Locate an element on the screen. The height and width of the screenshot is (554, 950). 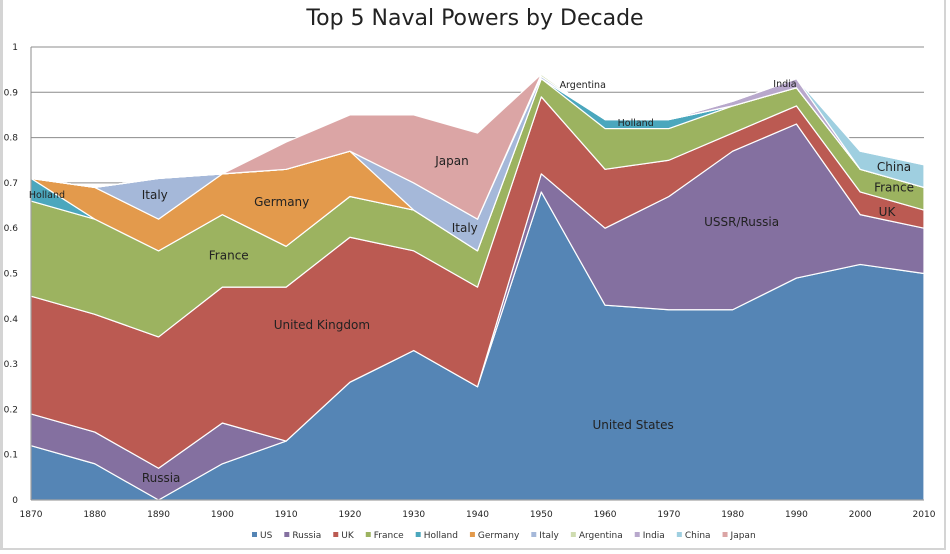
x-tick-label: 1990 is located at coordinates (796, 515).